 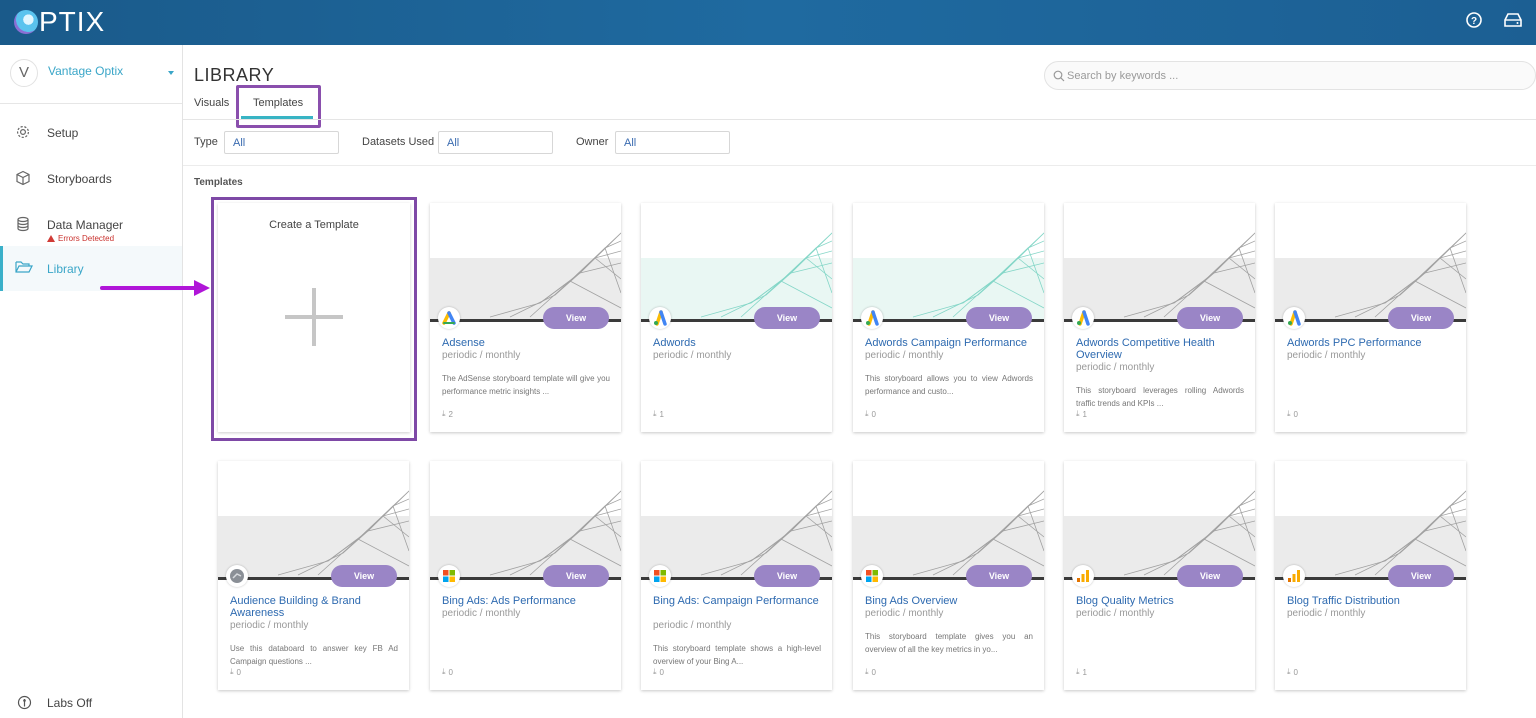 What do you see at coordinates (1059, 75) in the screenshot?
I see `search-icon` at bounding box center [1059, 75].